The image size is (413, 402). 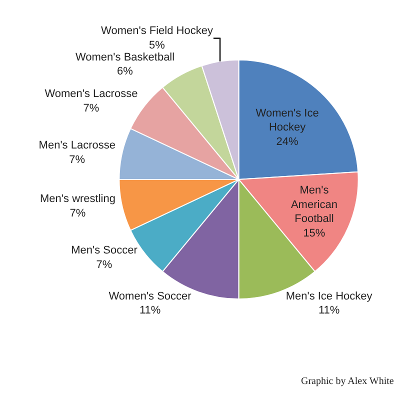 I want to click on slice-label: Men's wrestling, so click(x=78, y=198).